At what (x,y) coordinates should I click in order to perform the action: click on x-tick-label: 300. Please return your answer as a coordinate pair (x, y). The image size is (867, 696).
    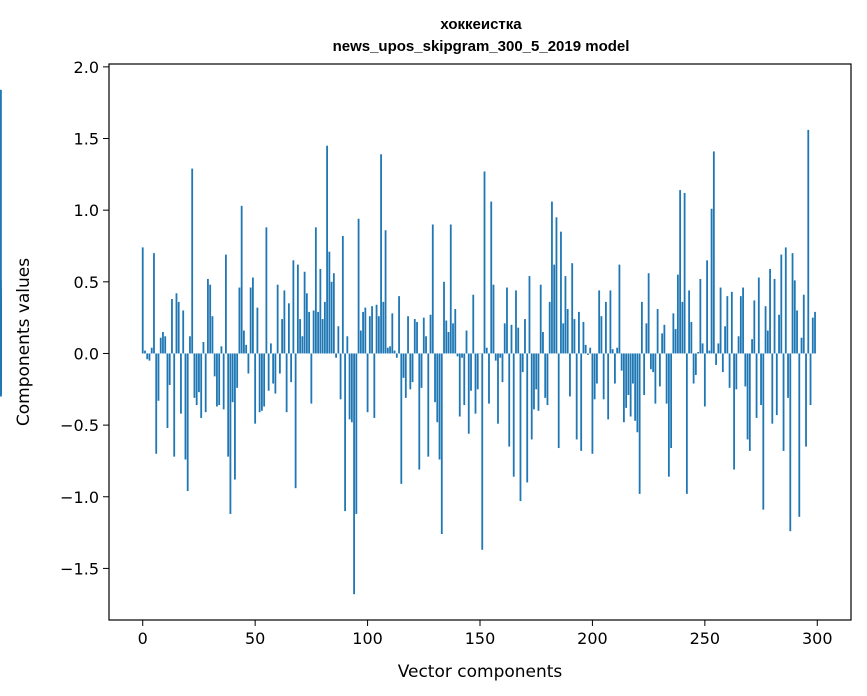
    Looking at the image, I should click on (817, 638).